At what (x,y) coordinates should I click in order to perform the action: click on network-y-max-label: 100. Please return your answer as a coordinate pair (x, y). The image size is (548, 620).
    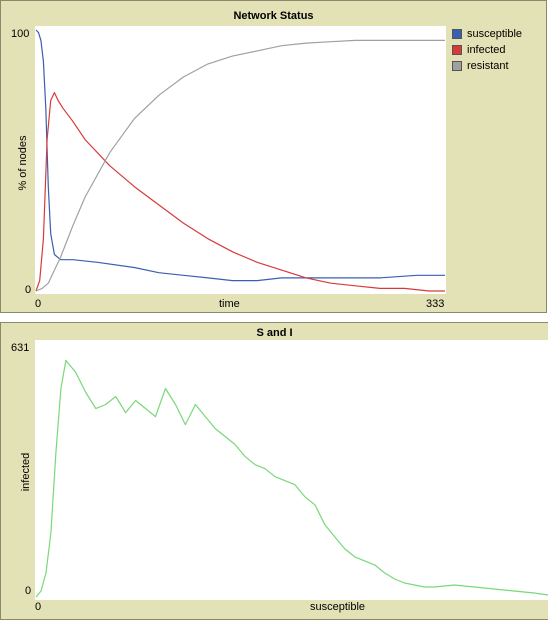
    Looking at the image, I should click on (20, 34).